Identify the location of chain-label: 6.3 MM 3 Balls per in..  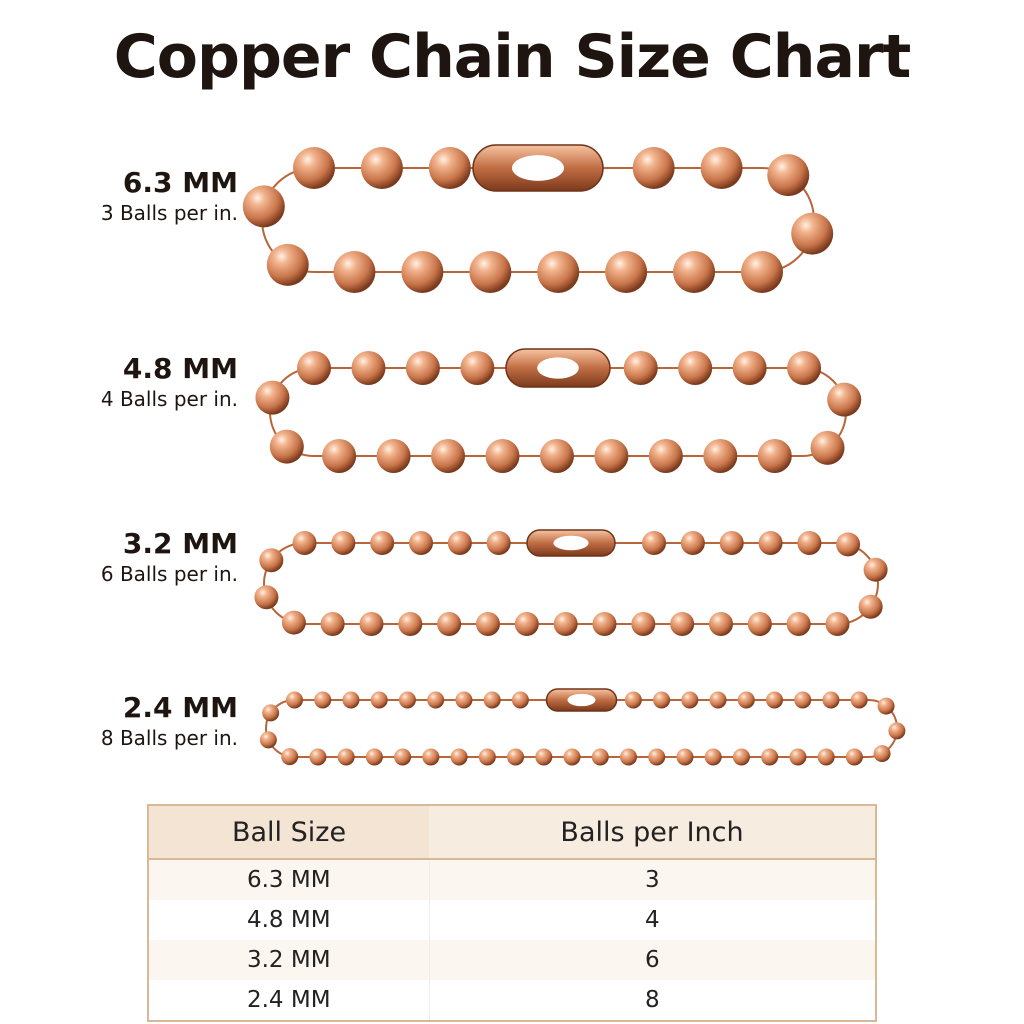
(119, 195).